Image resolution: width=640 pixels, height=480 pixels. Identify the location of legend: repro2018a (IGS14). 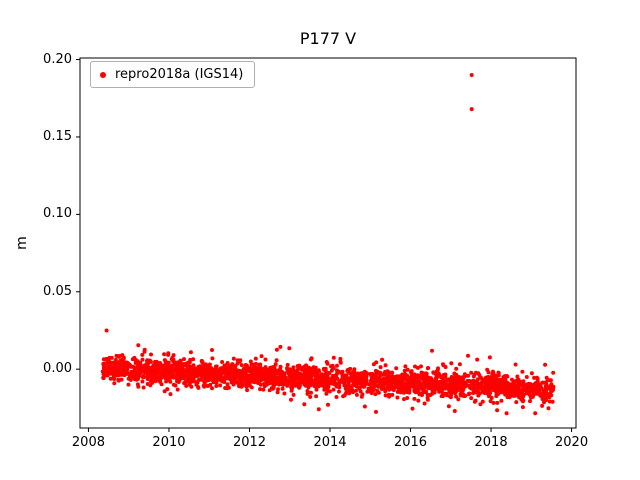
(173, 74).